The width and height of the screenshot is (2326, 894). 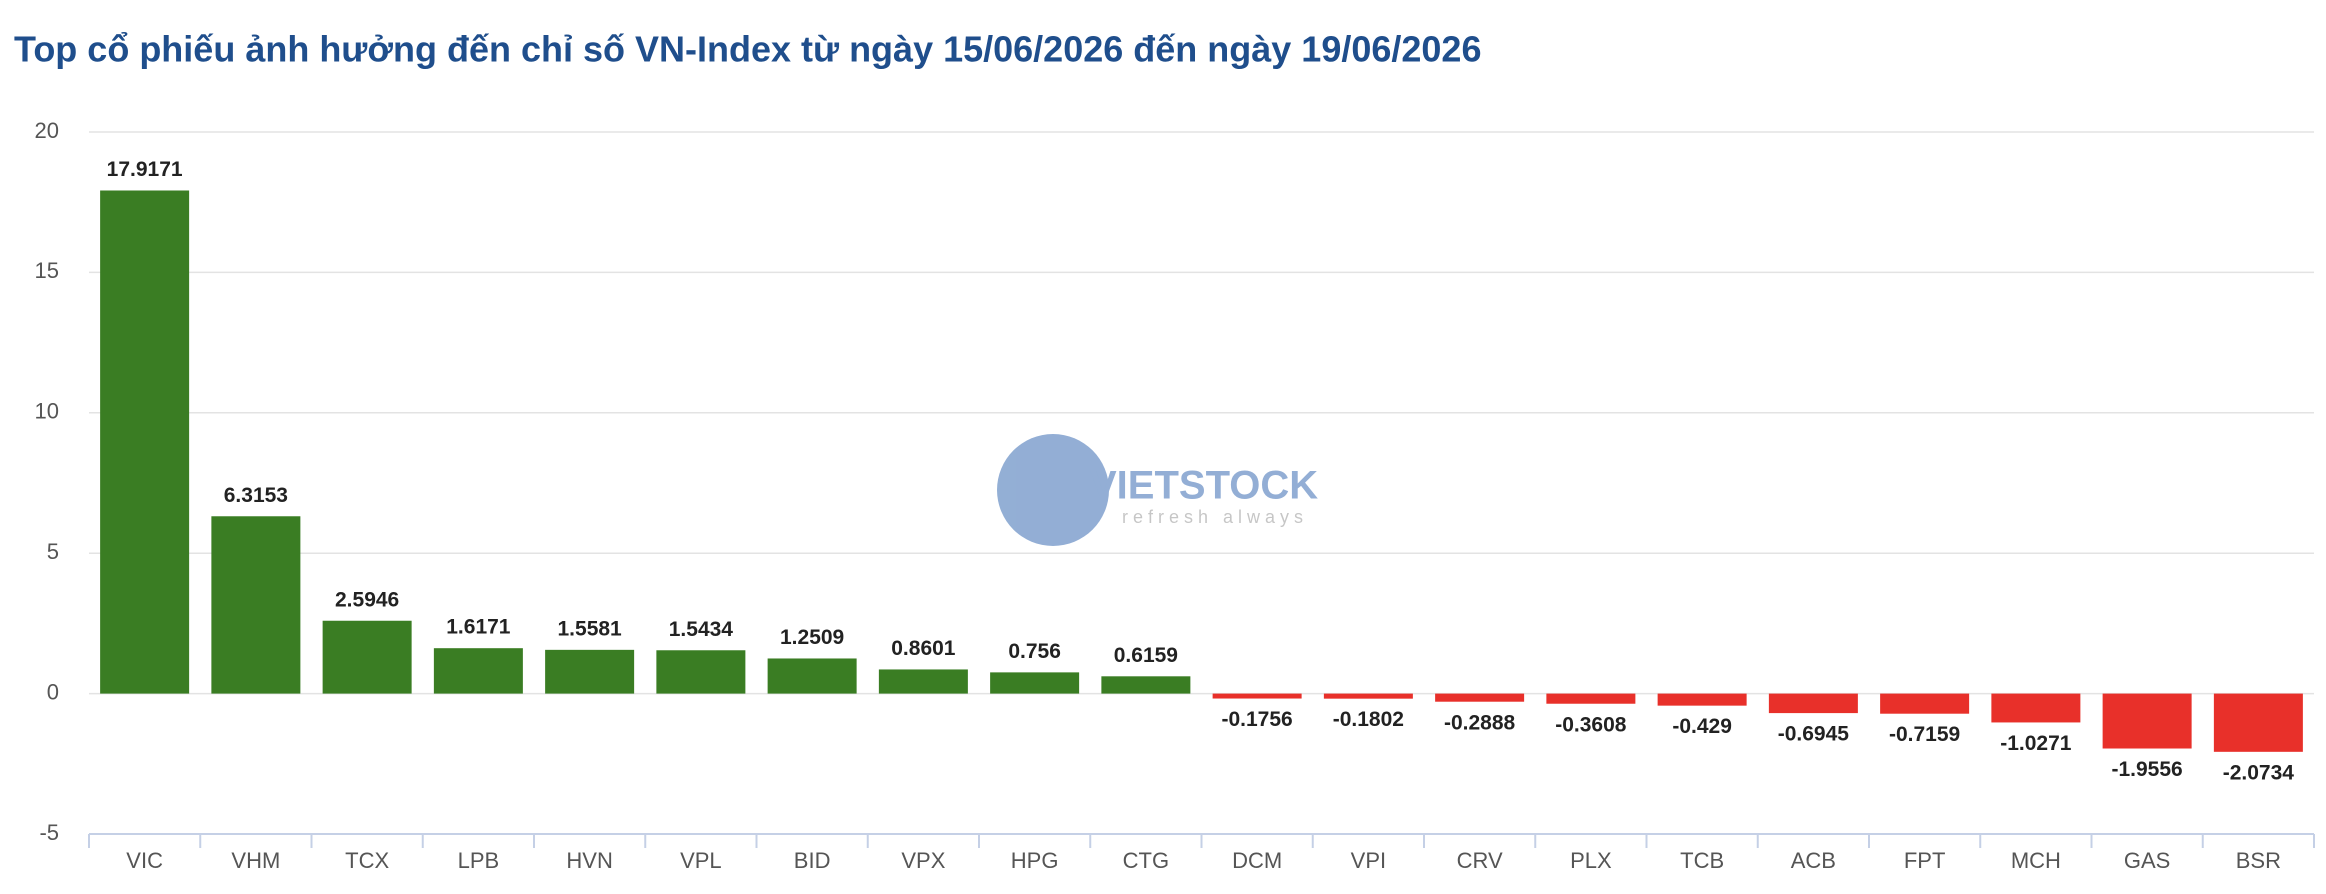 What do you see at coordinates (1925, 860) in the screenshot?
I see `x-tick-label: FPT` at bounding box center [1925, 860].